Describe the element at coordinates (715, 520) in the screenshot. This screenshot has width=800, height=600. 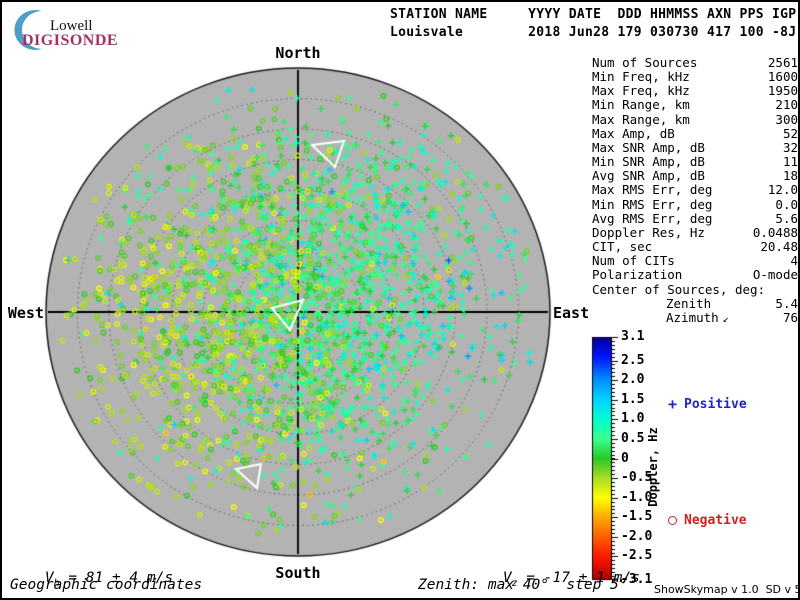
I see `legend-negative-label: Negative` at that location.